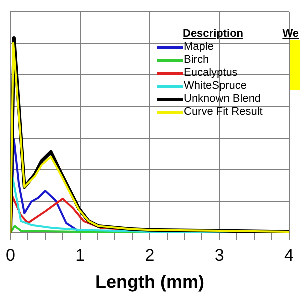 The image size is (300, 300). Describe the element at coordinates (150, 282) in the screenshot. I see `x-axis-title: Length (mm)` at that location.